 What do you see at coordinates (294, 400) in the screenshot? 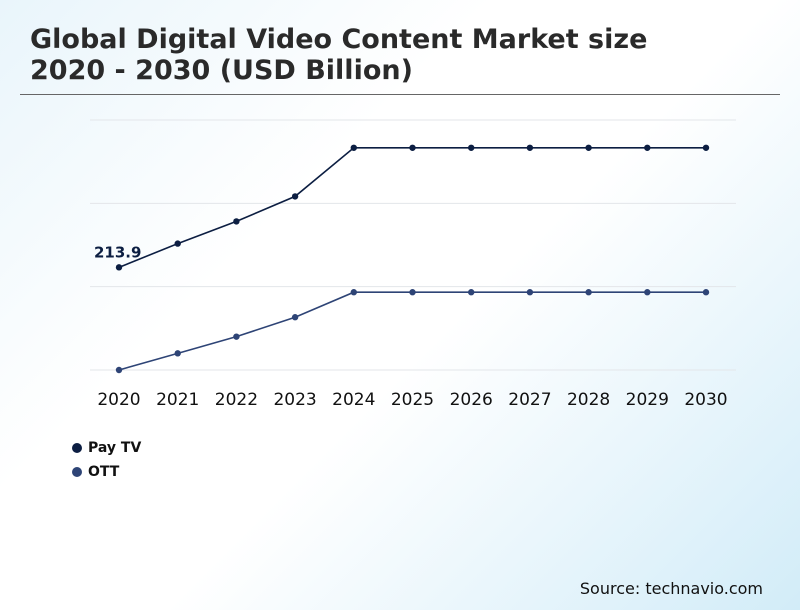
I see `x-tick-label-2023: 2023` at bounding box center [294, 400].